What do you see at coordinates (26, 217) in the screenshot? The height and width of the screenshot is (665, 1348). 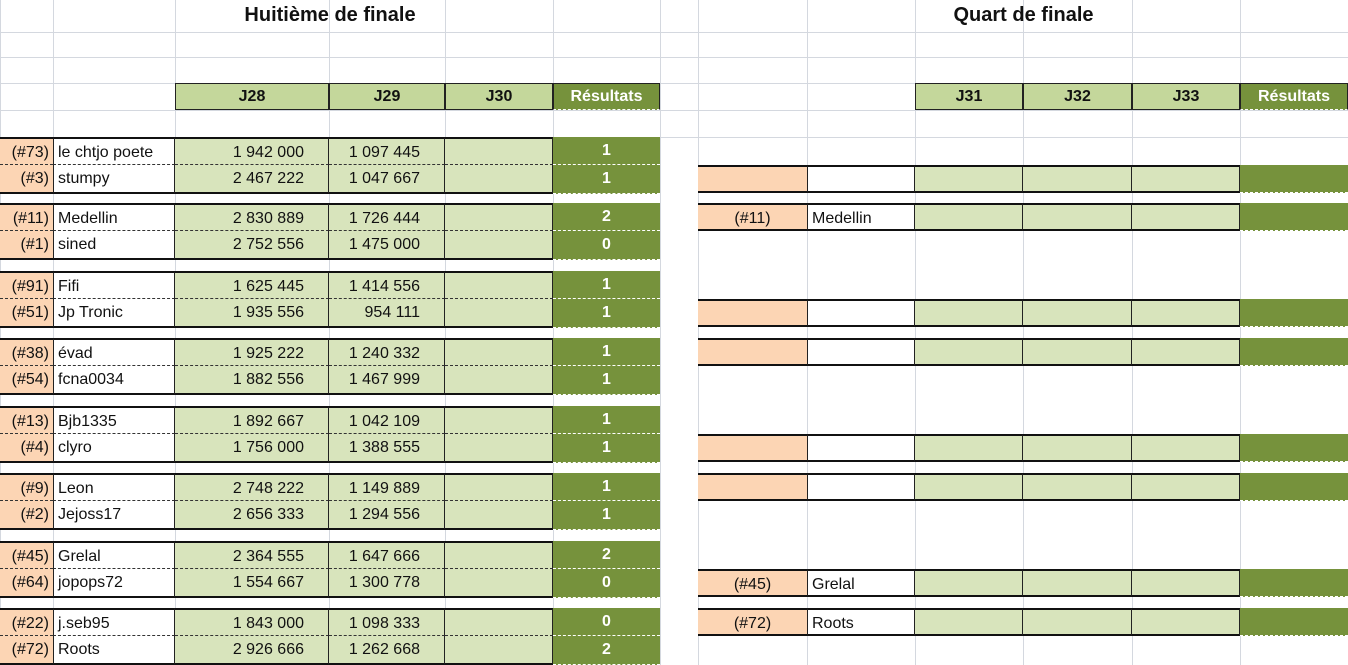 I see `seed-cell: (#11)` at bounding box center [26, 217].